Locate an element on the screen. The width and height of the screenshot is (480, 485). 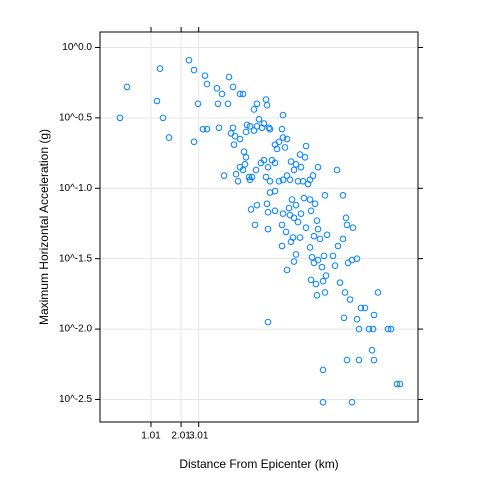
x-axis-label: Distance From Epicenter (km) is located at coordinates (258, 464).